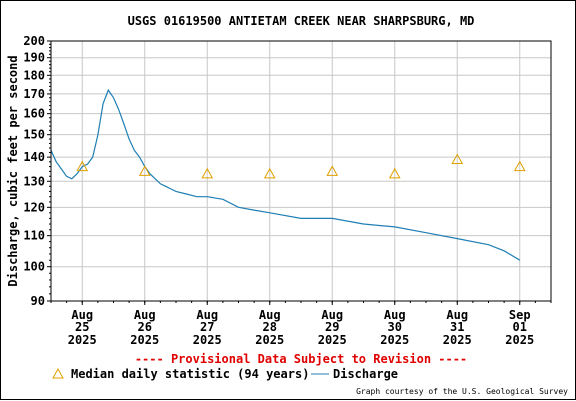 This screenshot has height=401, width=576. Describe the element at coordinates (34, 75) in the screenshot. I see `y-tick-label: 180` at that location.